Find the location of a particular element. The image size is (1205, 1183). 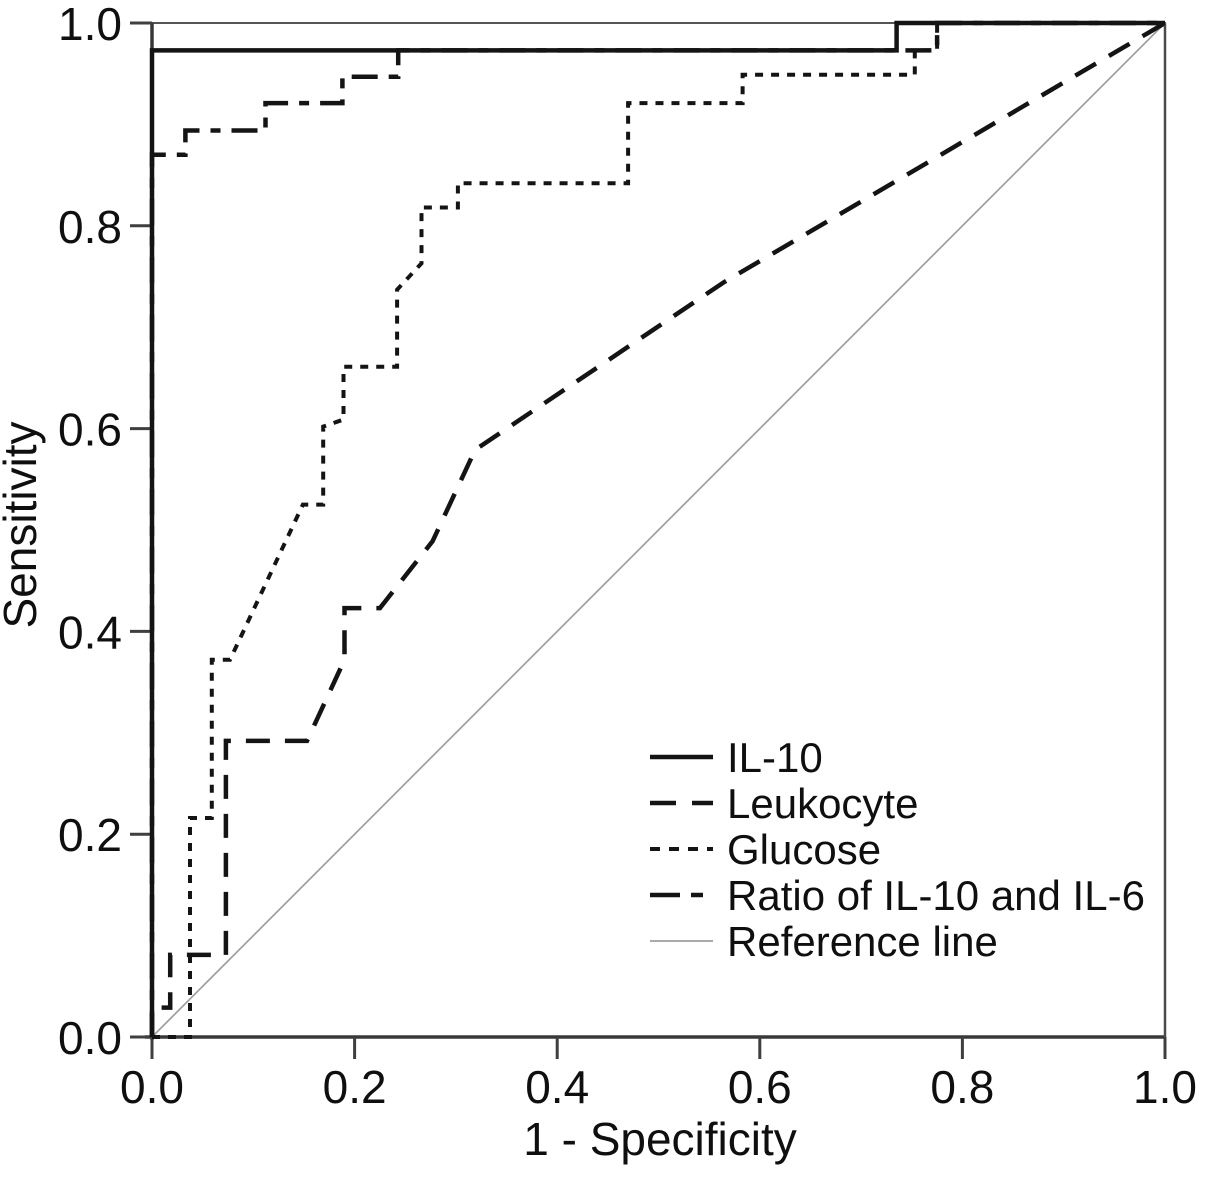

y-axis-title: Sensitivity is located at coordinates (23, 524).